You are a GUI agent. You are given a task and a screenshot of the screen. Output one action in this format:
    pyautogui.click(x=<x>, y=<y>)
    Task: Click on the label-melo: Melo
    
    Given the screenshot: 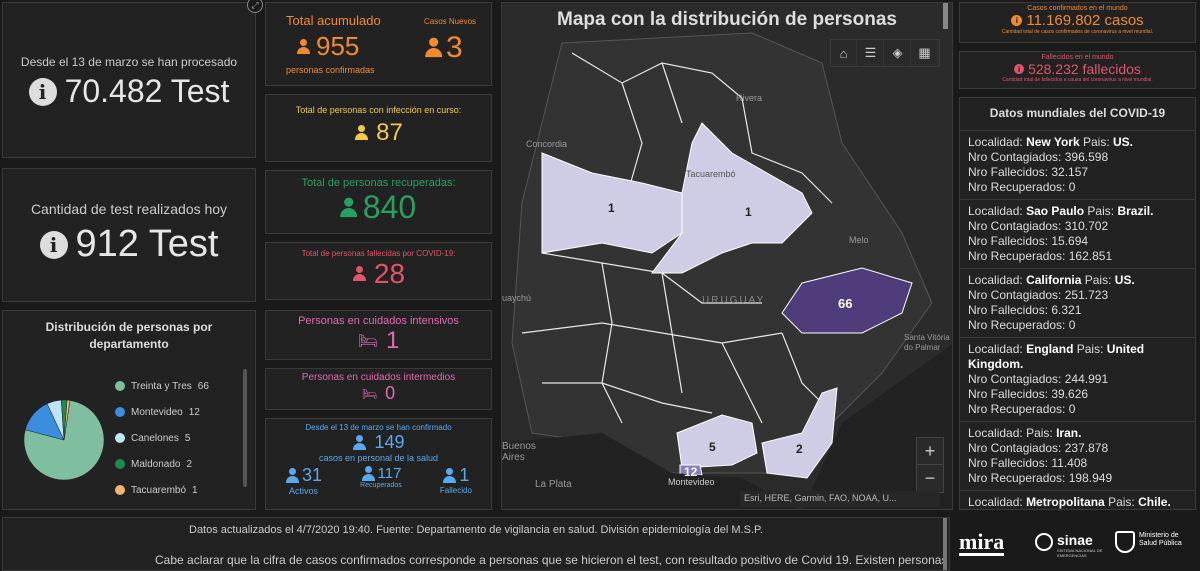 What is the action you would take?
    pyautogui.click(x=859, y=240)
    